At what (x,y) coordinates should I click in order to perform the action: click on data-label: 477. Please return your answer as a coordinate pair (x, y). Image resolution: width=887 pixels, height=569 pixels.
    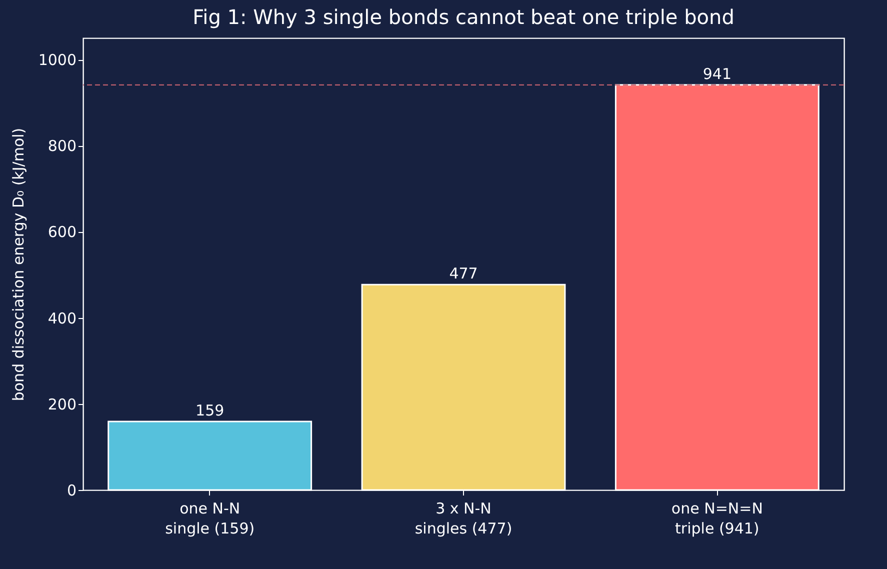
    Looking at the image, I should click on (463, 273).